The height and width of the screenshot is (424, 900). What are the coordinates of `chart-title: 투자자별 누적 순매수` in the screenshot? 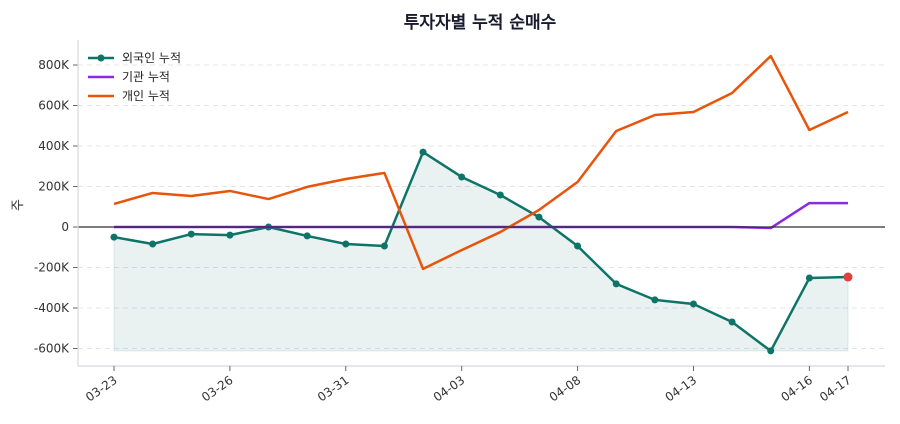 It's located at (480, 23).